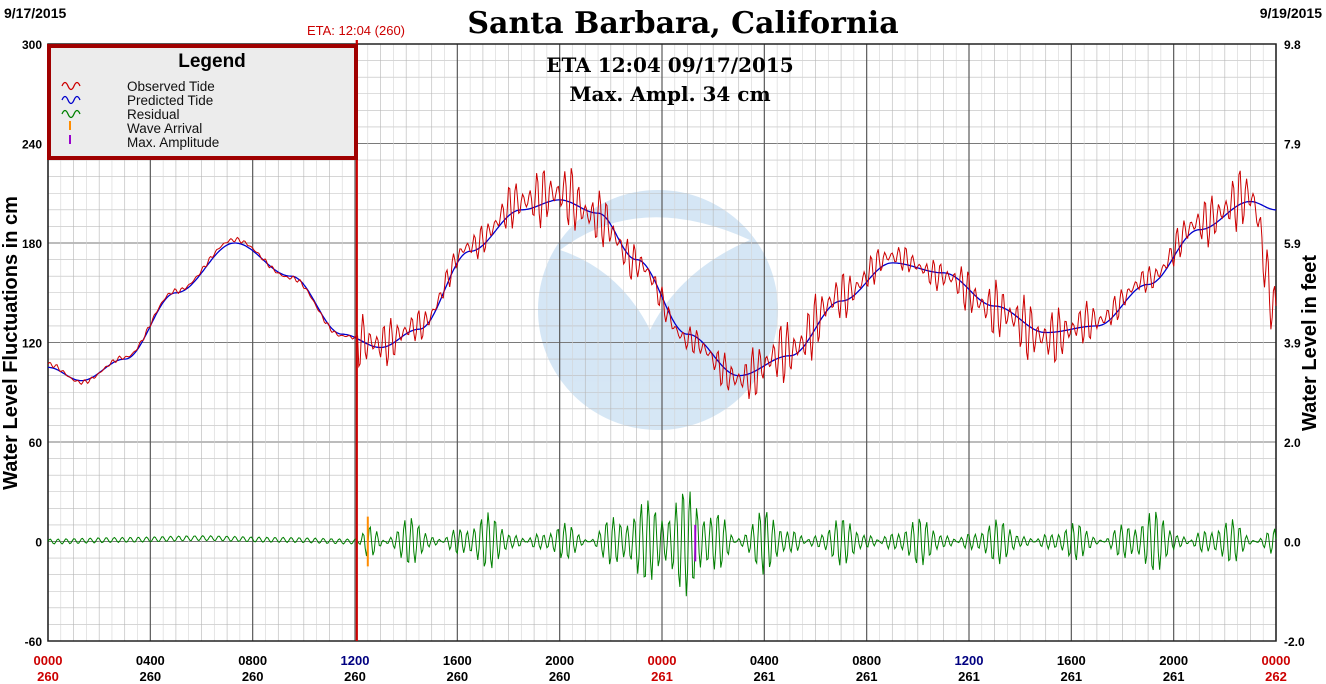  I want to click on noaa-watermark, so click(658, 310).